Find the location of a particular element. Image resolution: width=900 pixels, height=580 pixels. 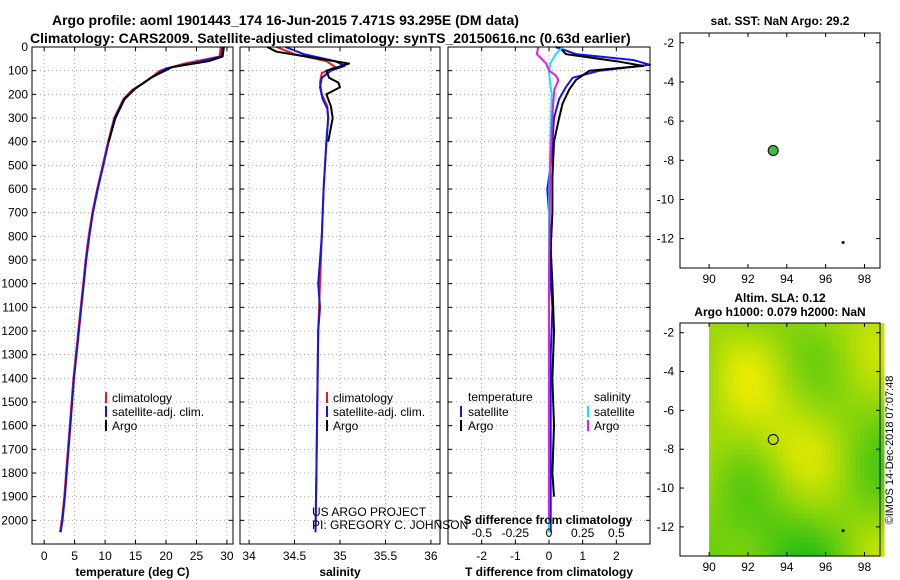

legend-title-salinity: salinity is located at coordinates (612, 397).